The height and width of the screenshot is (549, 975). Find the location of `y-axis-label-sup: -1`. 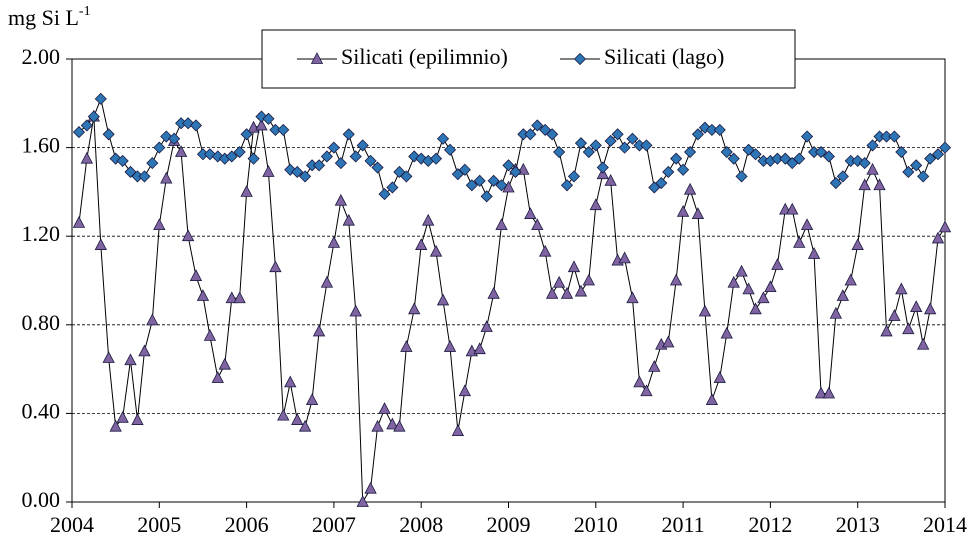

y-axis-label-sup: -1 is located at coordinates (85, 11).